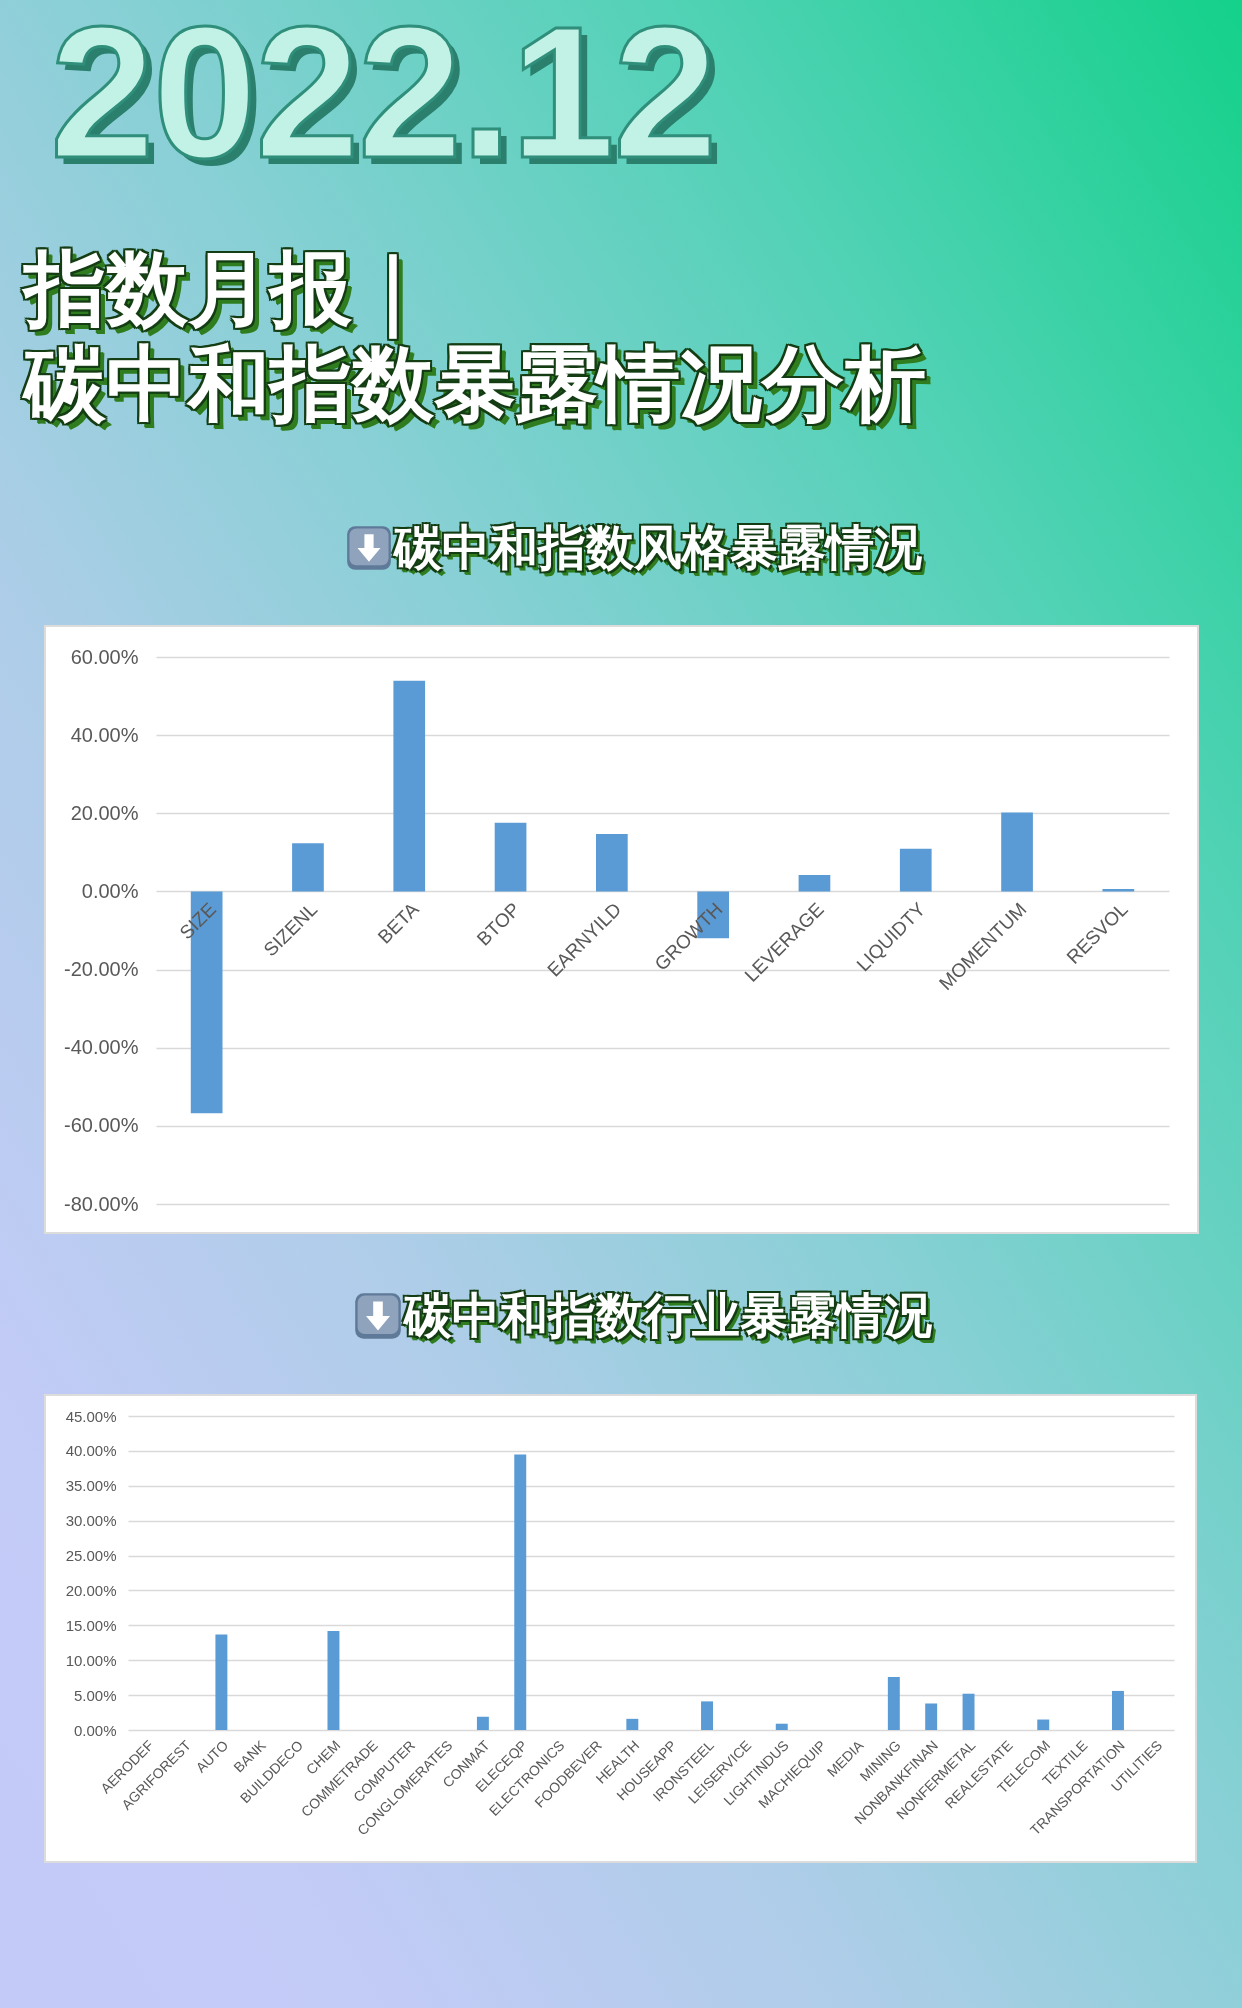  What do you see at coordinates (91, 1416) in the screenshot?
I see `y-tick-label: 45.00%` at bounding box center [91, 1416].